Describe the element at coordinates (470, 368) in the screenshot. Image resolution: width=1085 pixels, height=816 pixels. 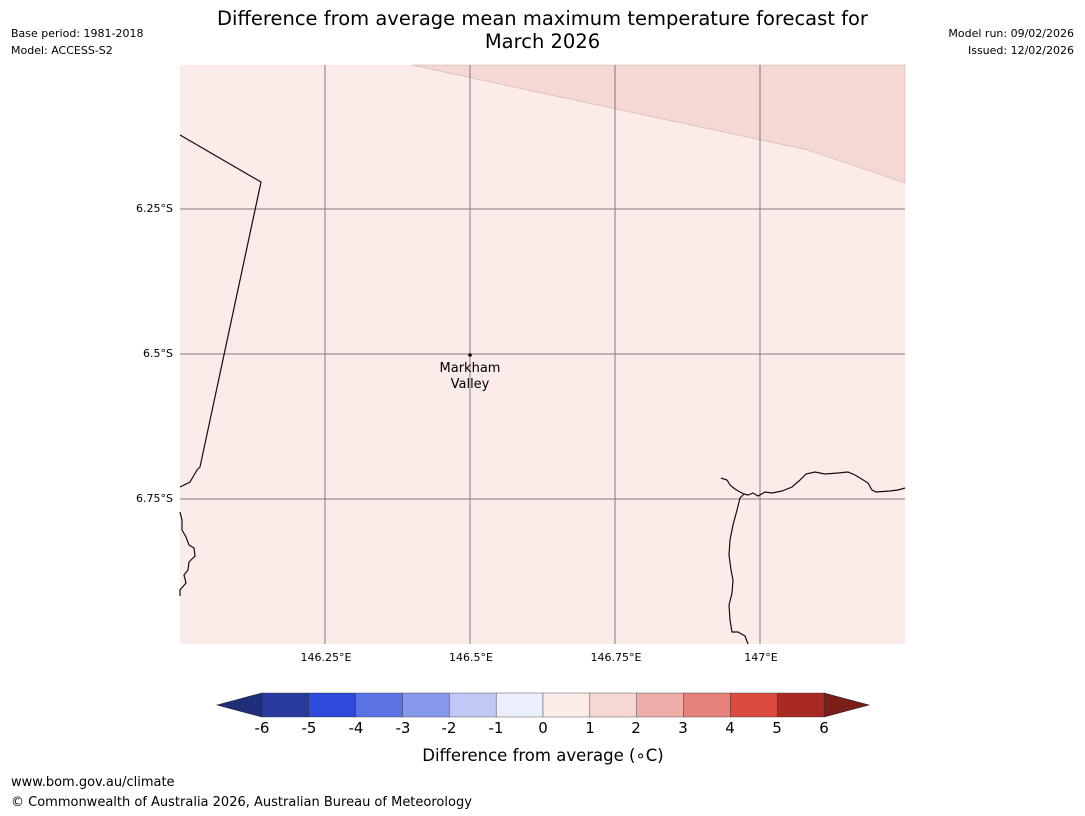
I see `place-label-line-1: Markham` at that location.